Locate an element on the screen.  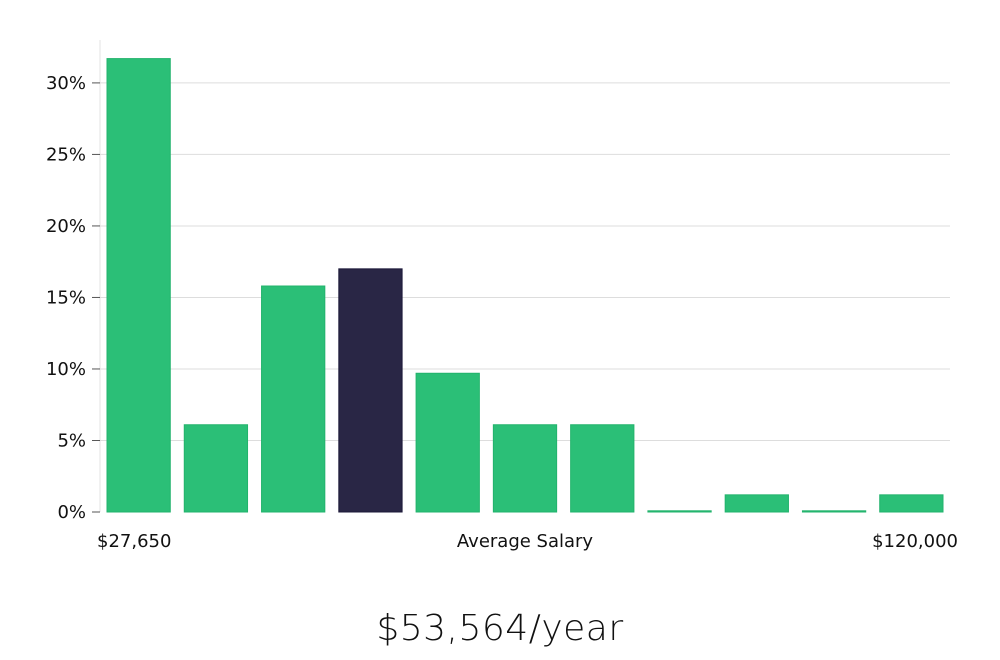
y-tick-label: 25% is located at coordinates (66, 154).